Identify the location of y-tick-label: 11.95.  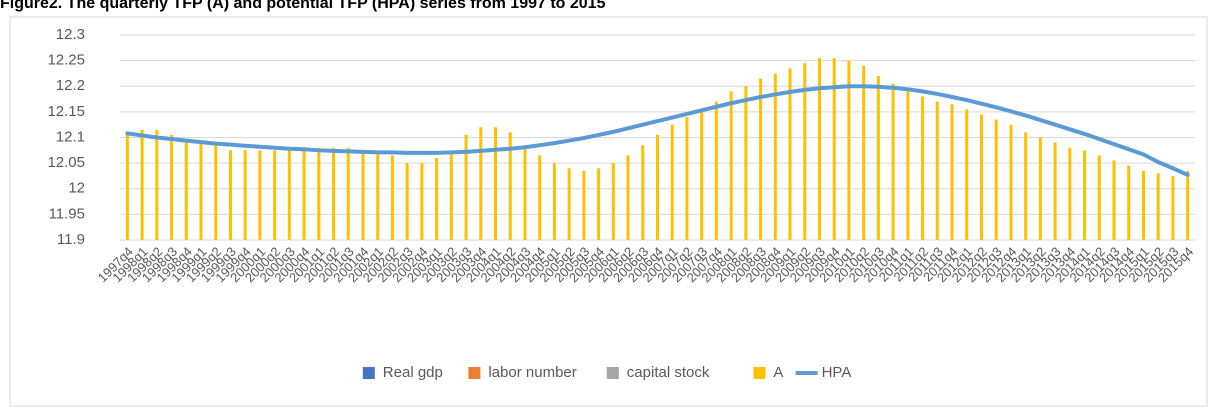
(67, 213).